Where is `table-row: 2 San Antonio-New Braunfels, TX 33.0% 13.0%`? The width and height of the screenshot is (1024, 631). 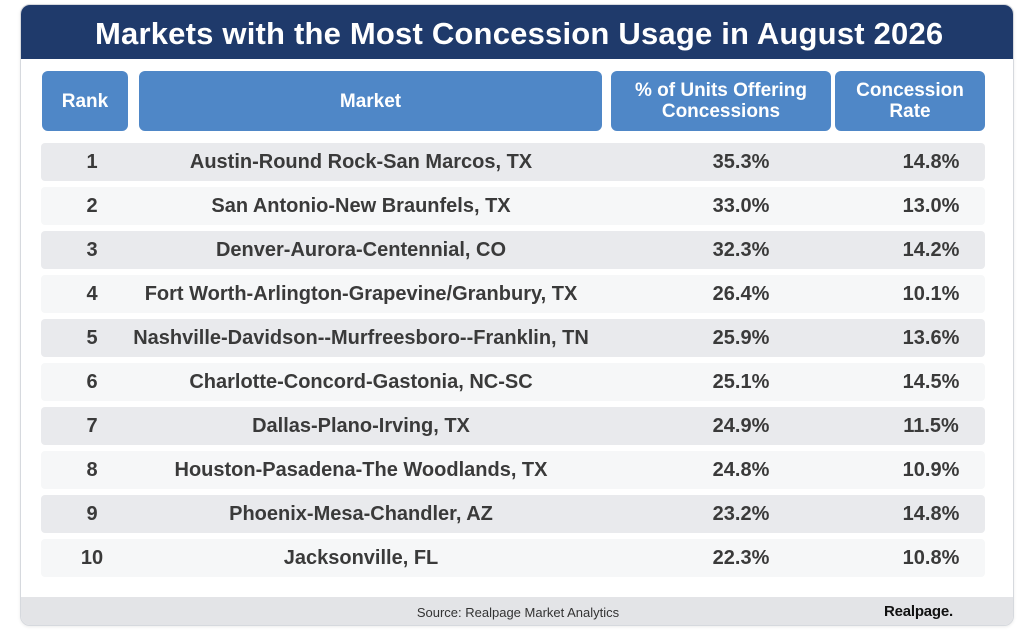
table-row: 2 San Antonio-New Braunfels, TX 33.0% 13.0% is located at coordinates (513, 206).